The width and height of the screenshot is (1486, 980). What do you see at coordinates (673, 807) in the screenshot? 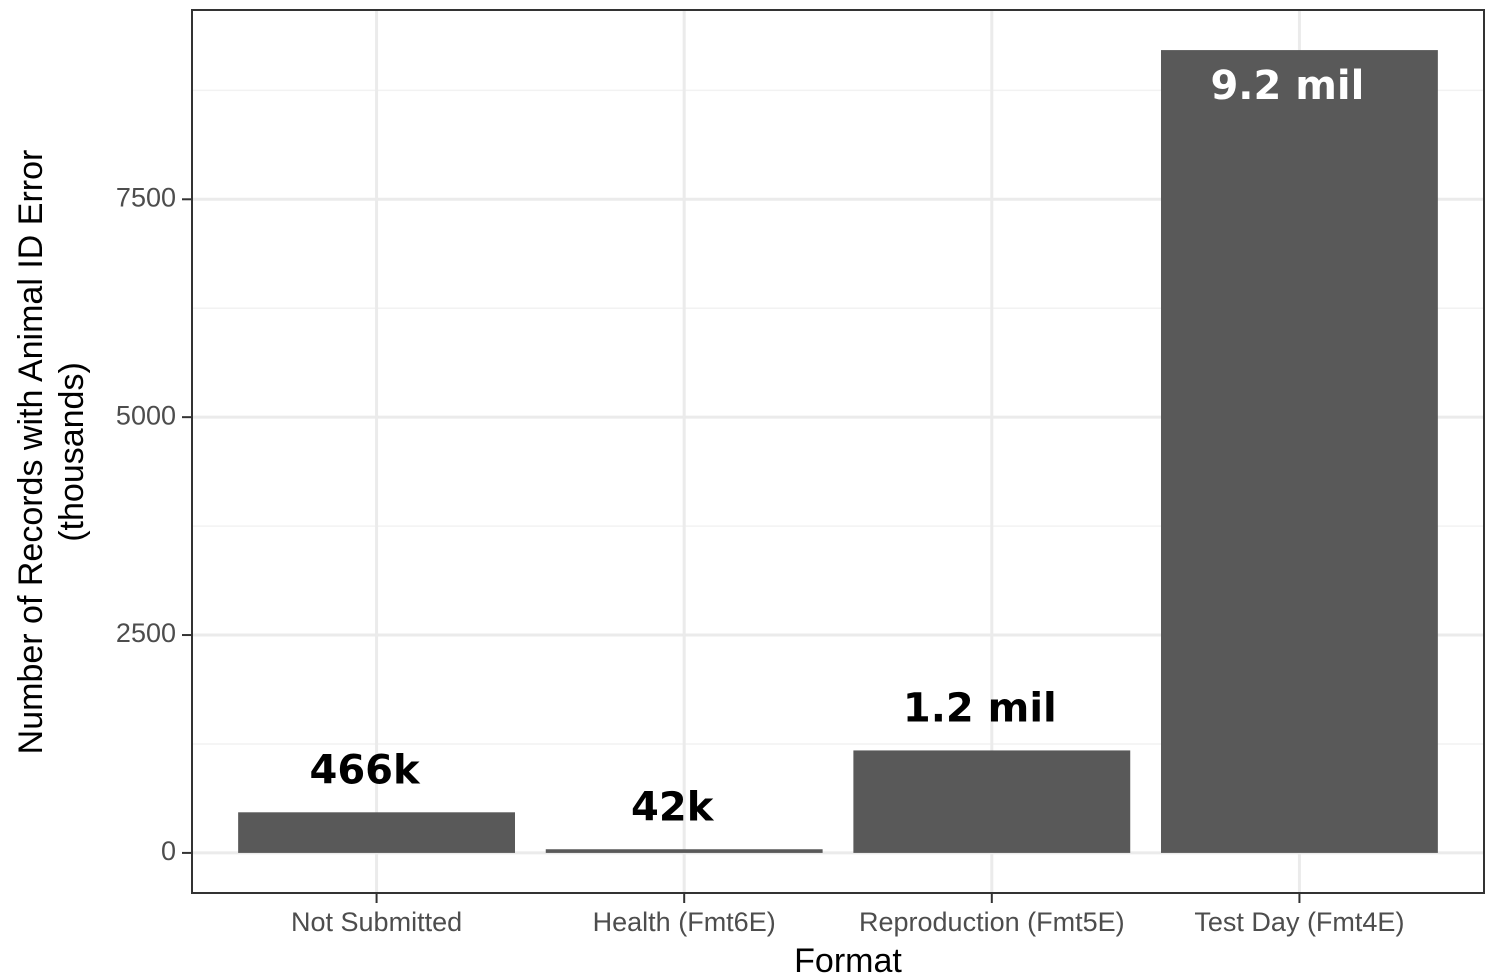
I see `value-label: 42k` at bounding box center [673, 807].